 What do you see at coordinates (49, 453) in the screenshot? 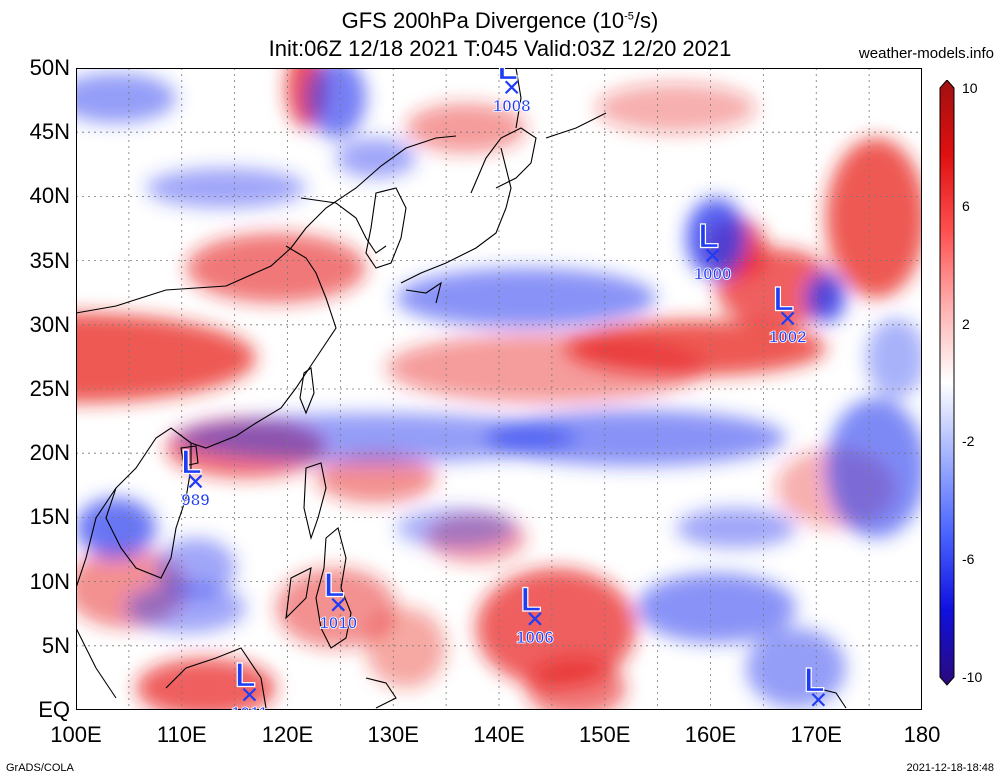
I see `lat-label: 20N` at bounding box center [49, 453].